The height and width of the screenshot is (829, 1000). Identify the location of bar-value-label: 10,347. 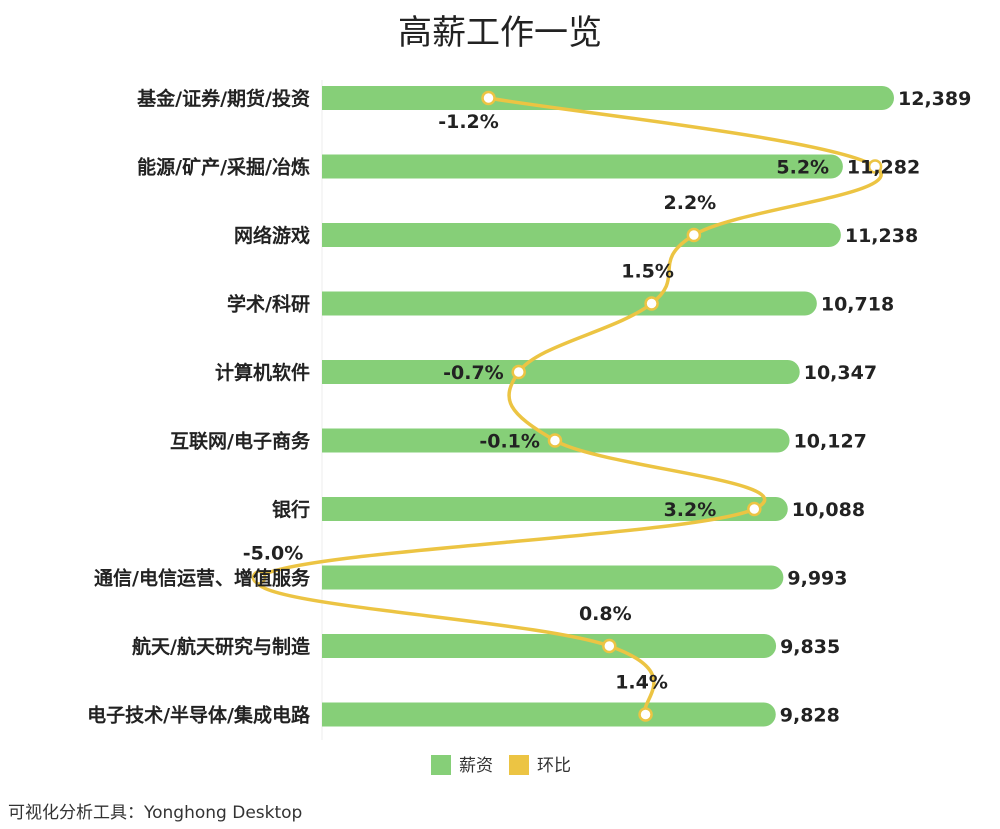
(840, 373).